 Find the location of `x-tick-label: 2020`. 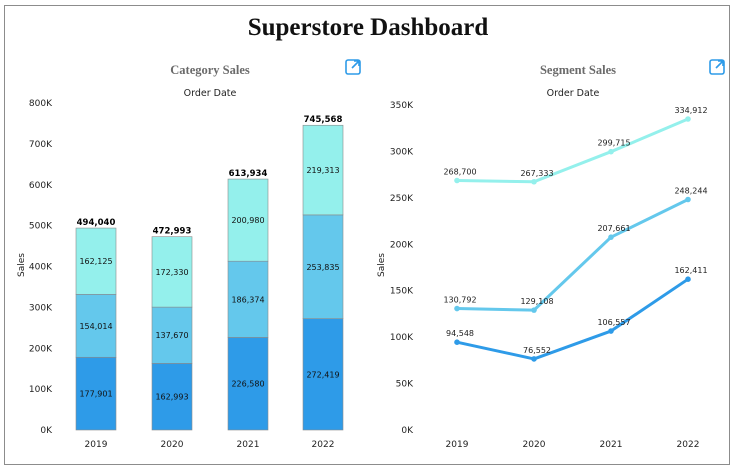

x-tick-label: 2020 is located at coordinates (172, 445).